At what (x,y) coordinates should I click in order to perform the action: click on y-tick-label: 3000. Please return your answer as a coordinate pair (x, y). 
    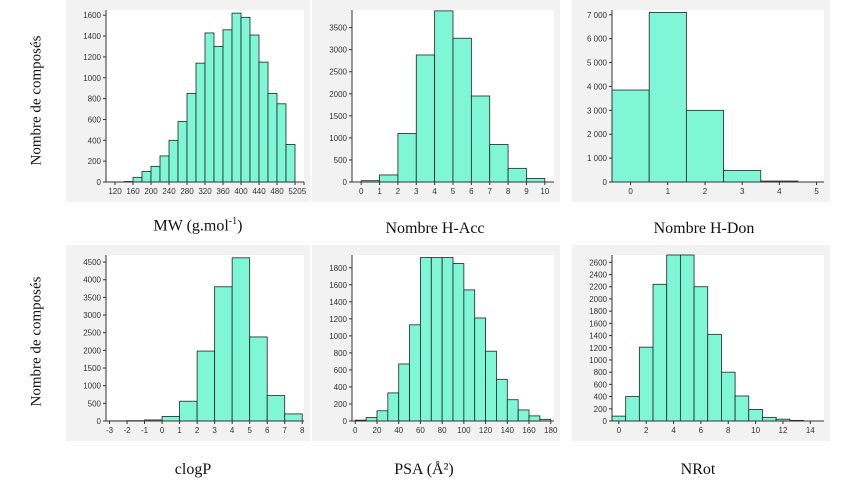
    Looking at the image, I should click on (92, 315).